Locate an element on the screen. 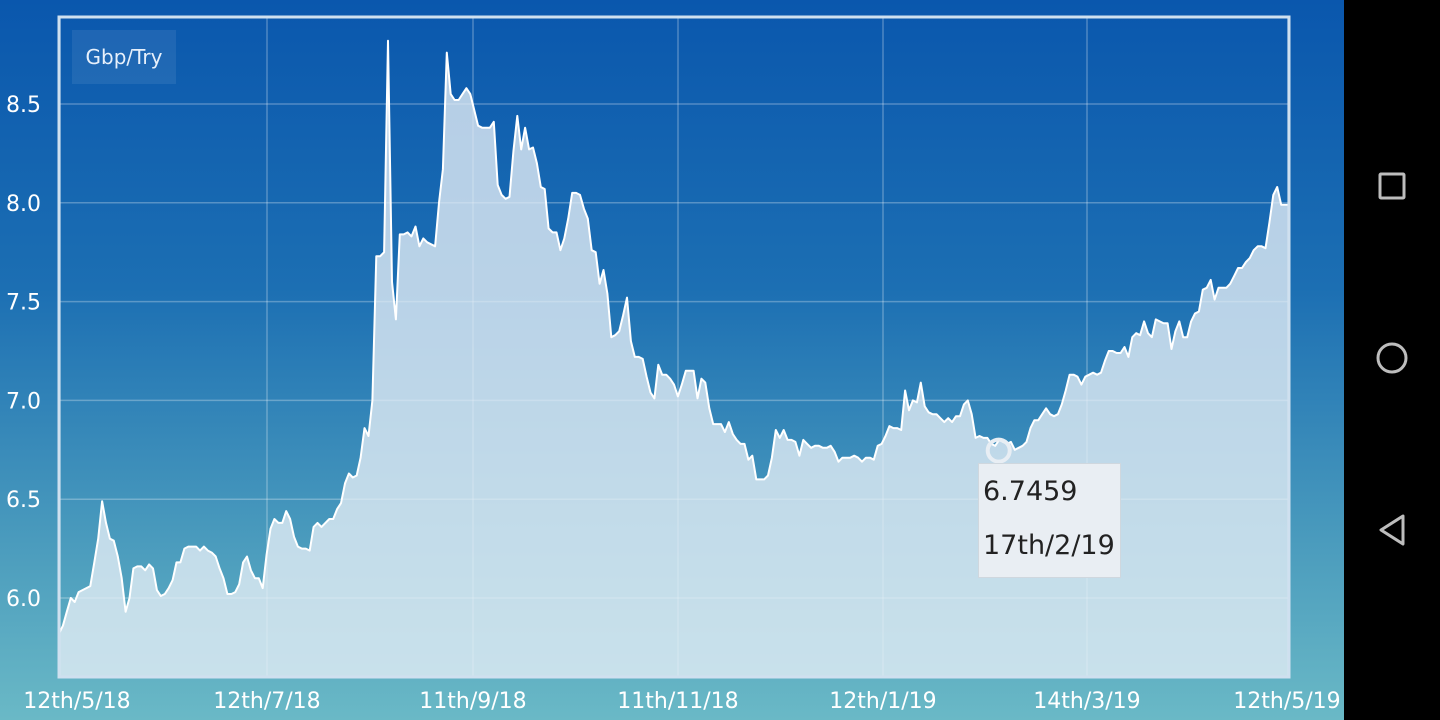  y-tick-label: 7.5 is located at coordinates (23, 303).